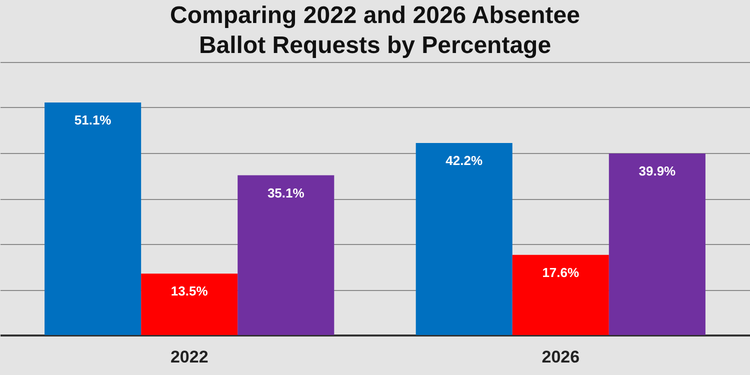  Describe the element at coordinates (93, 120) in the screenshot. I see `data-label: 51.1%` at that location.